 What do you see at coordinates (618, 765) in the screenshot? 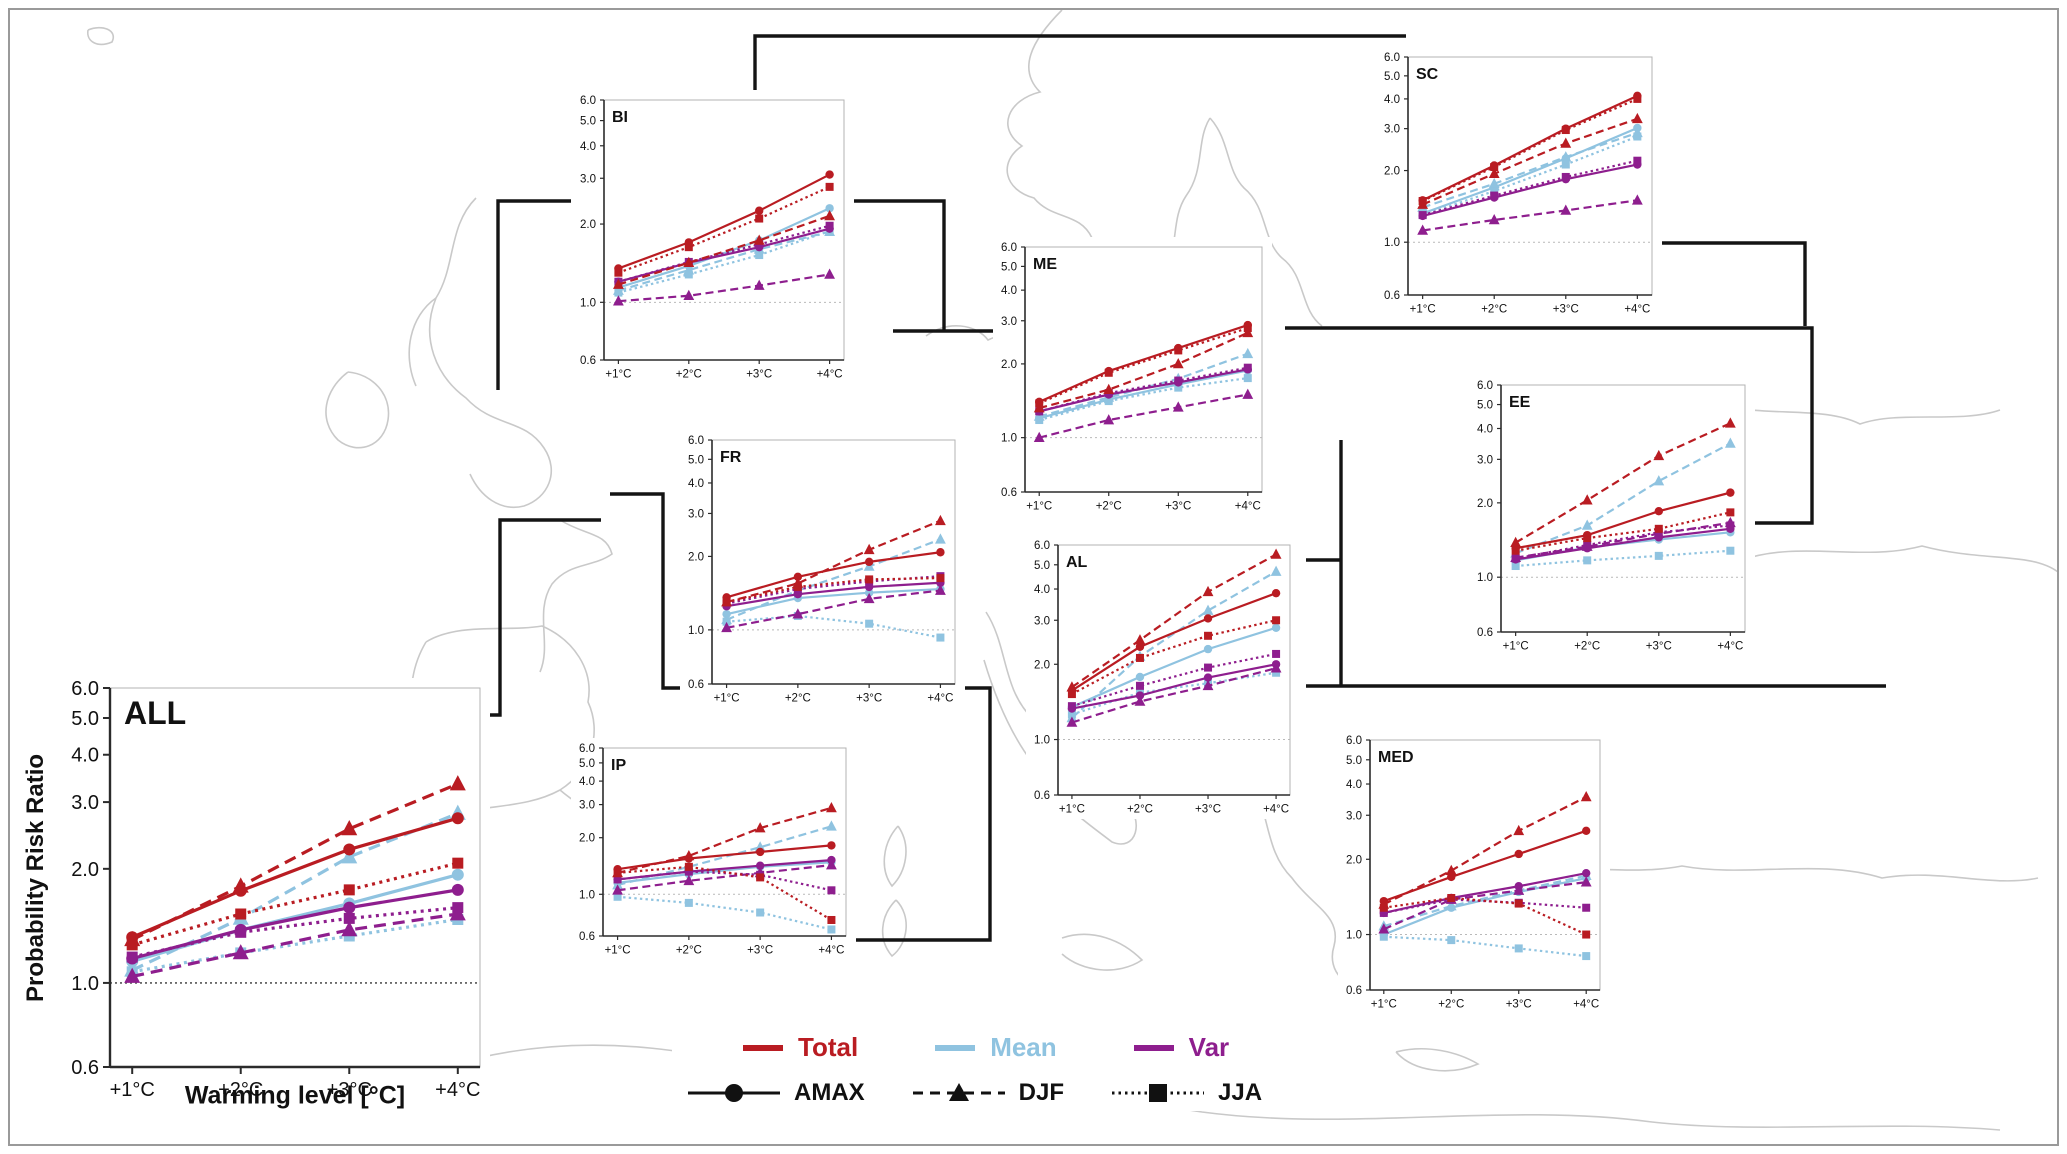
I see `region-label: IP` at bounding box center [618, 765].